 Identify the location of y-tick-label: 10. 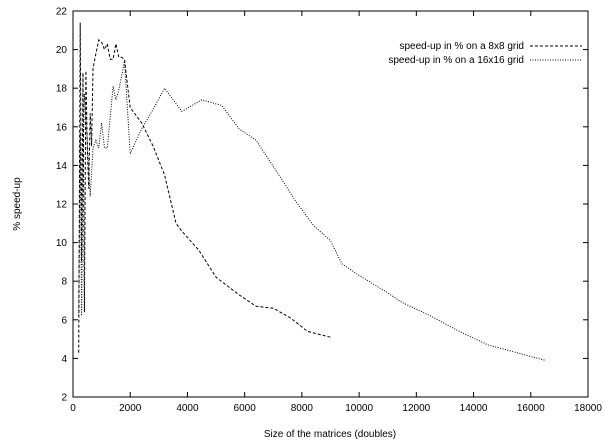
(62, 243).